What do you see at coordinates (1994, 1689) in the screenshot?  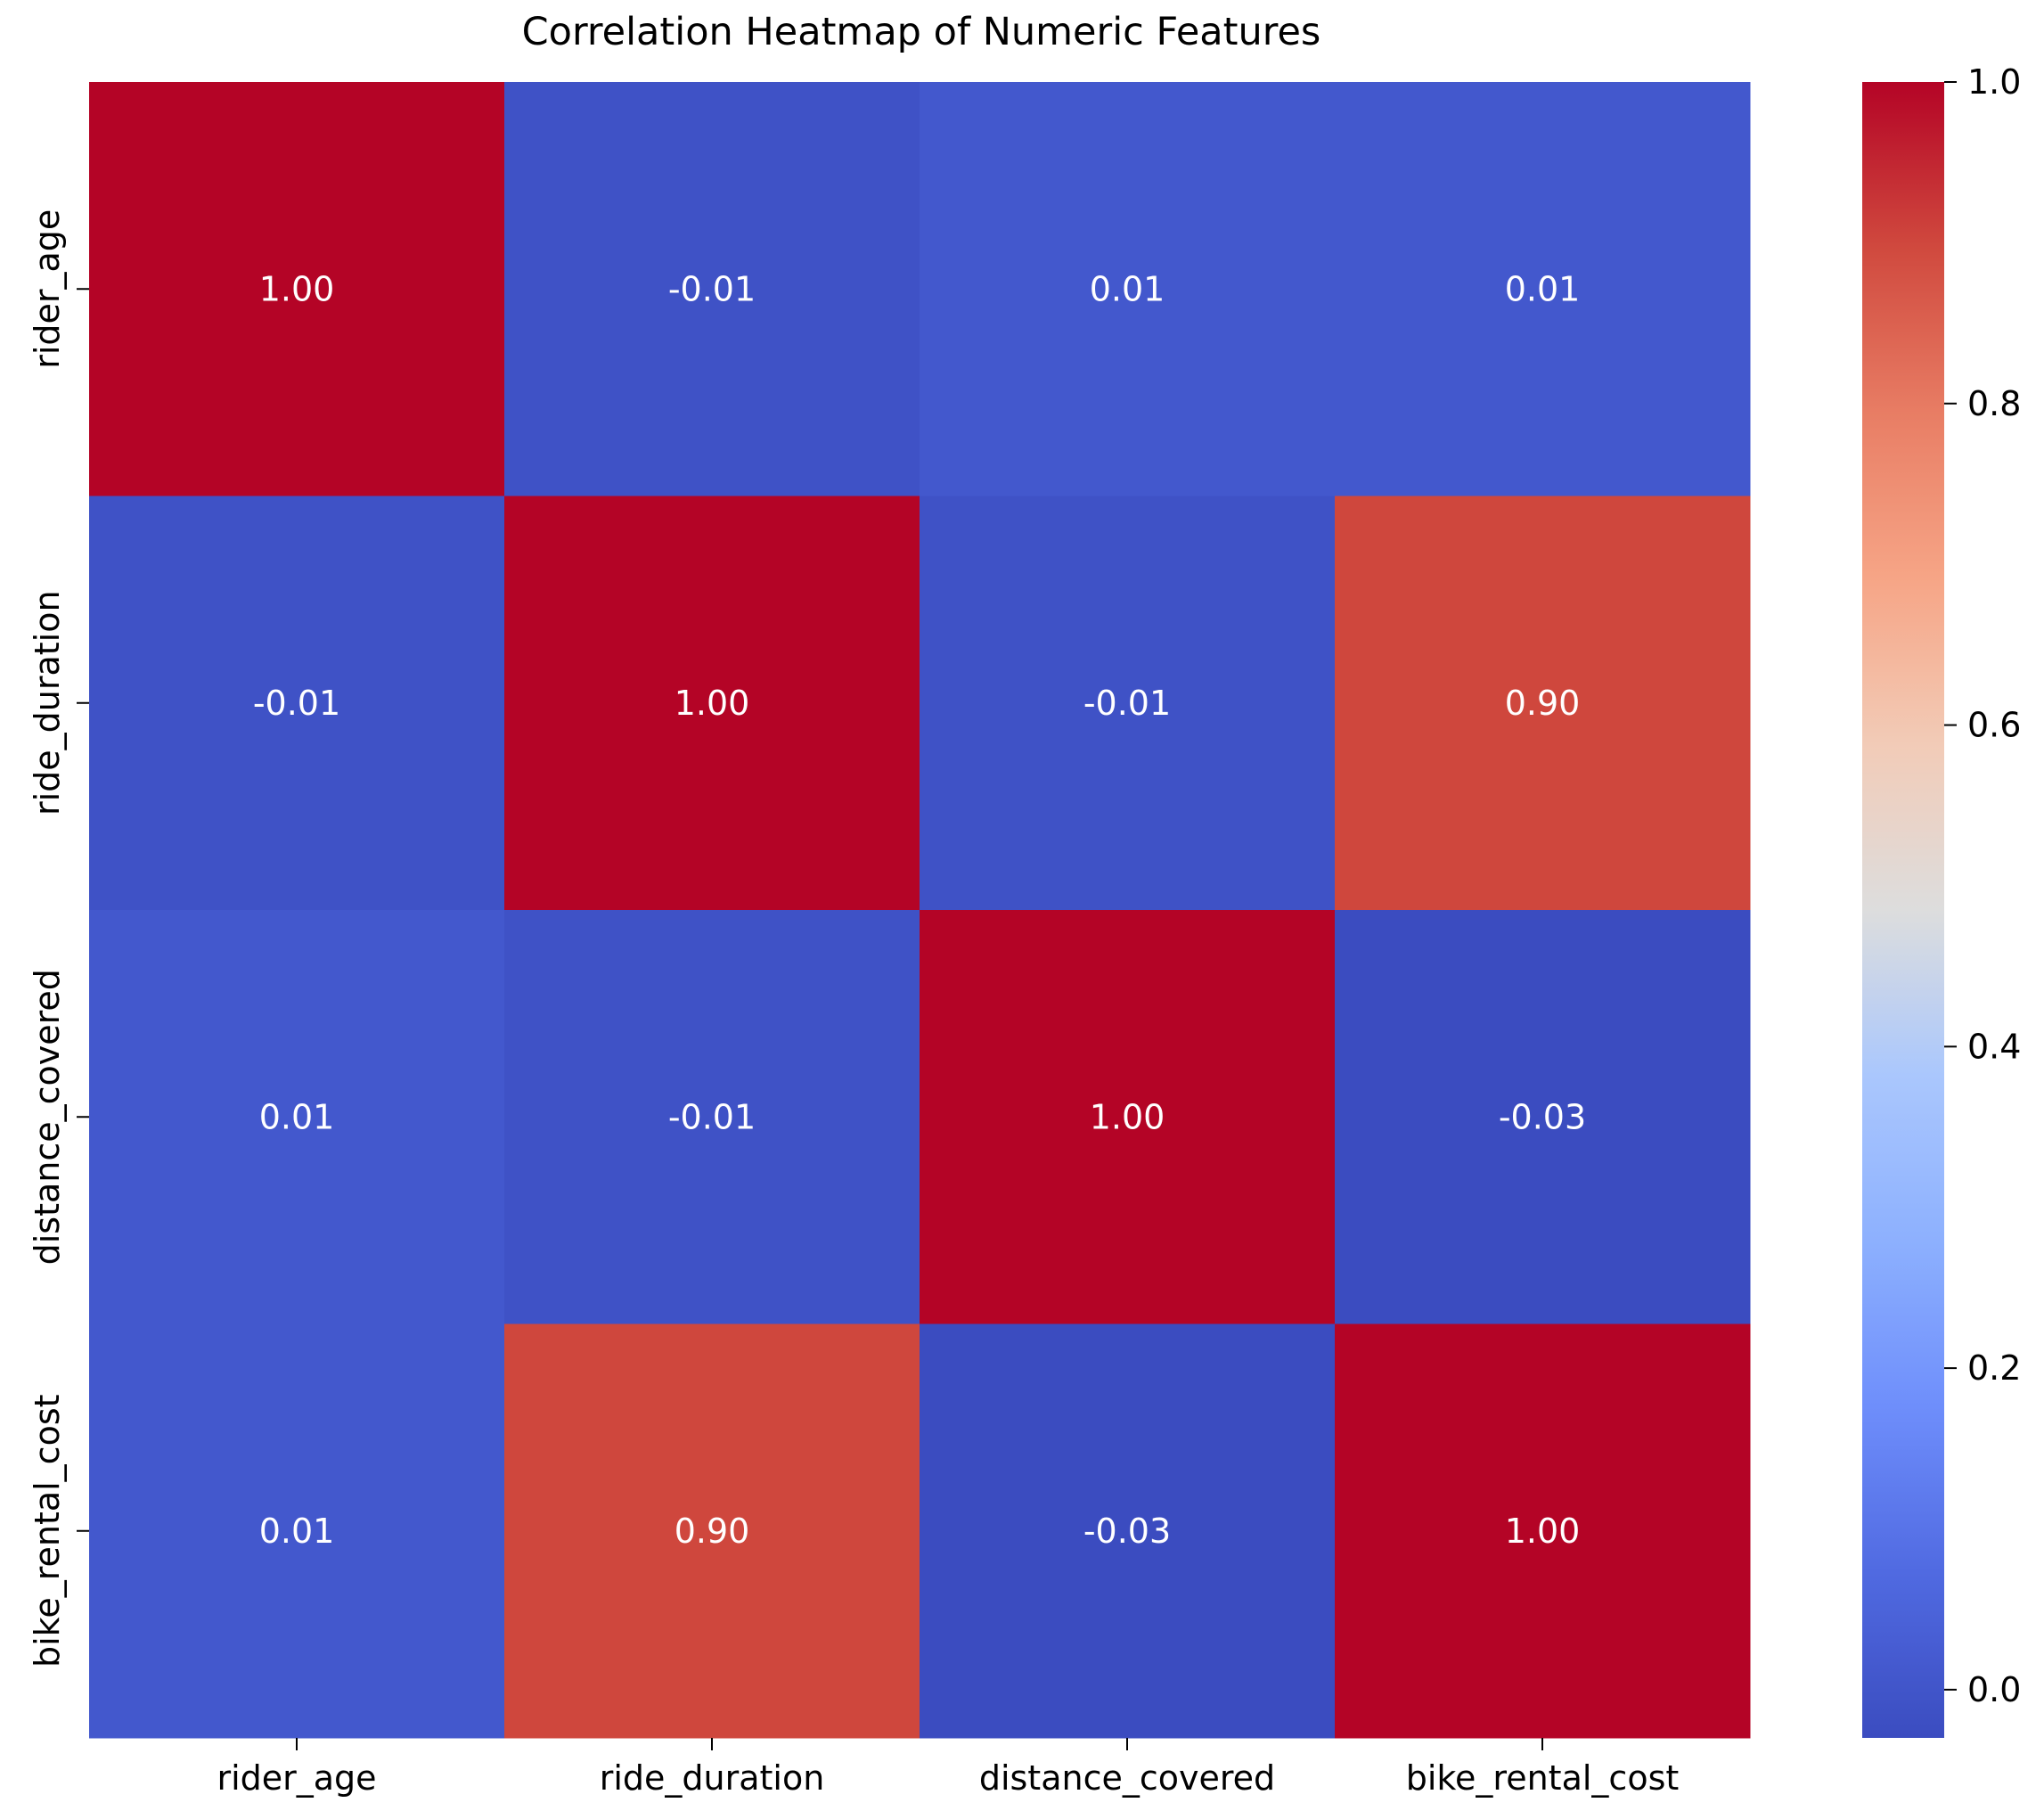 I see `colorbar-tick-label: 0.0` at bounding box center [1994, 1689].